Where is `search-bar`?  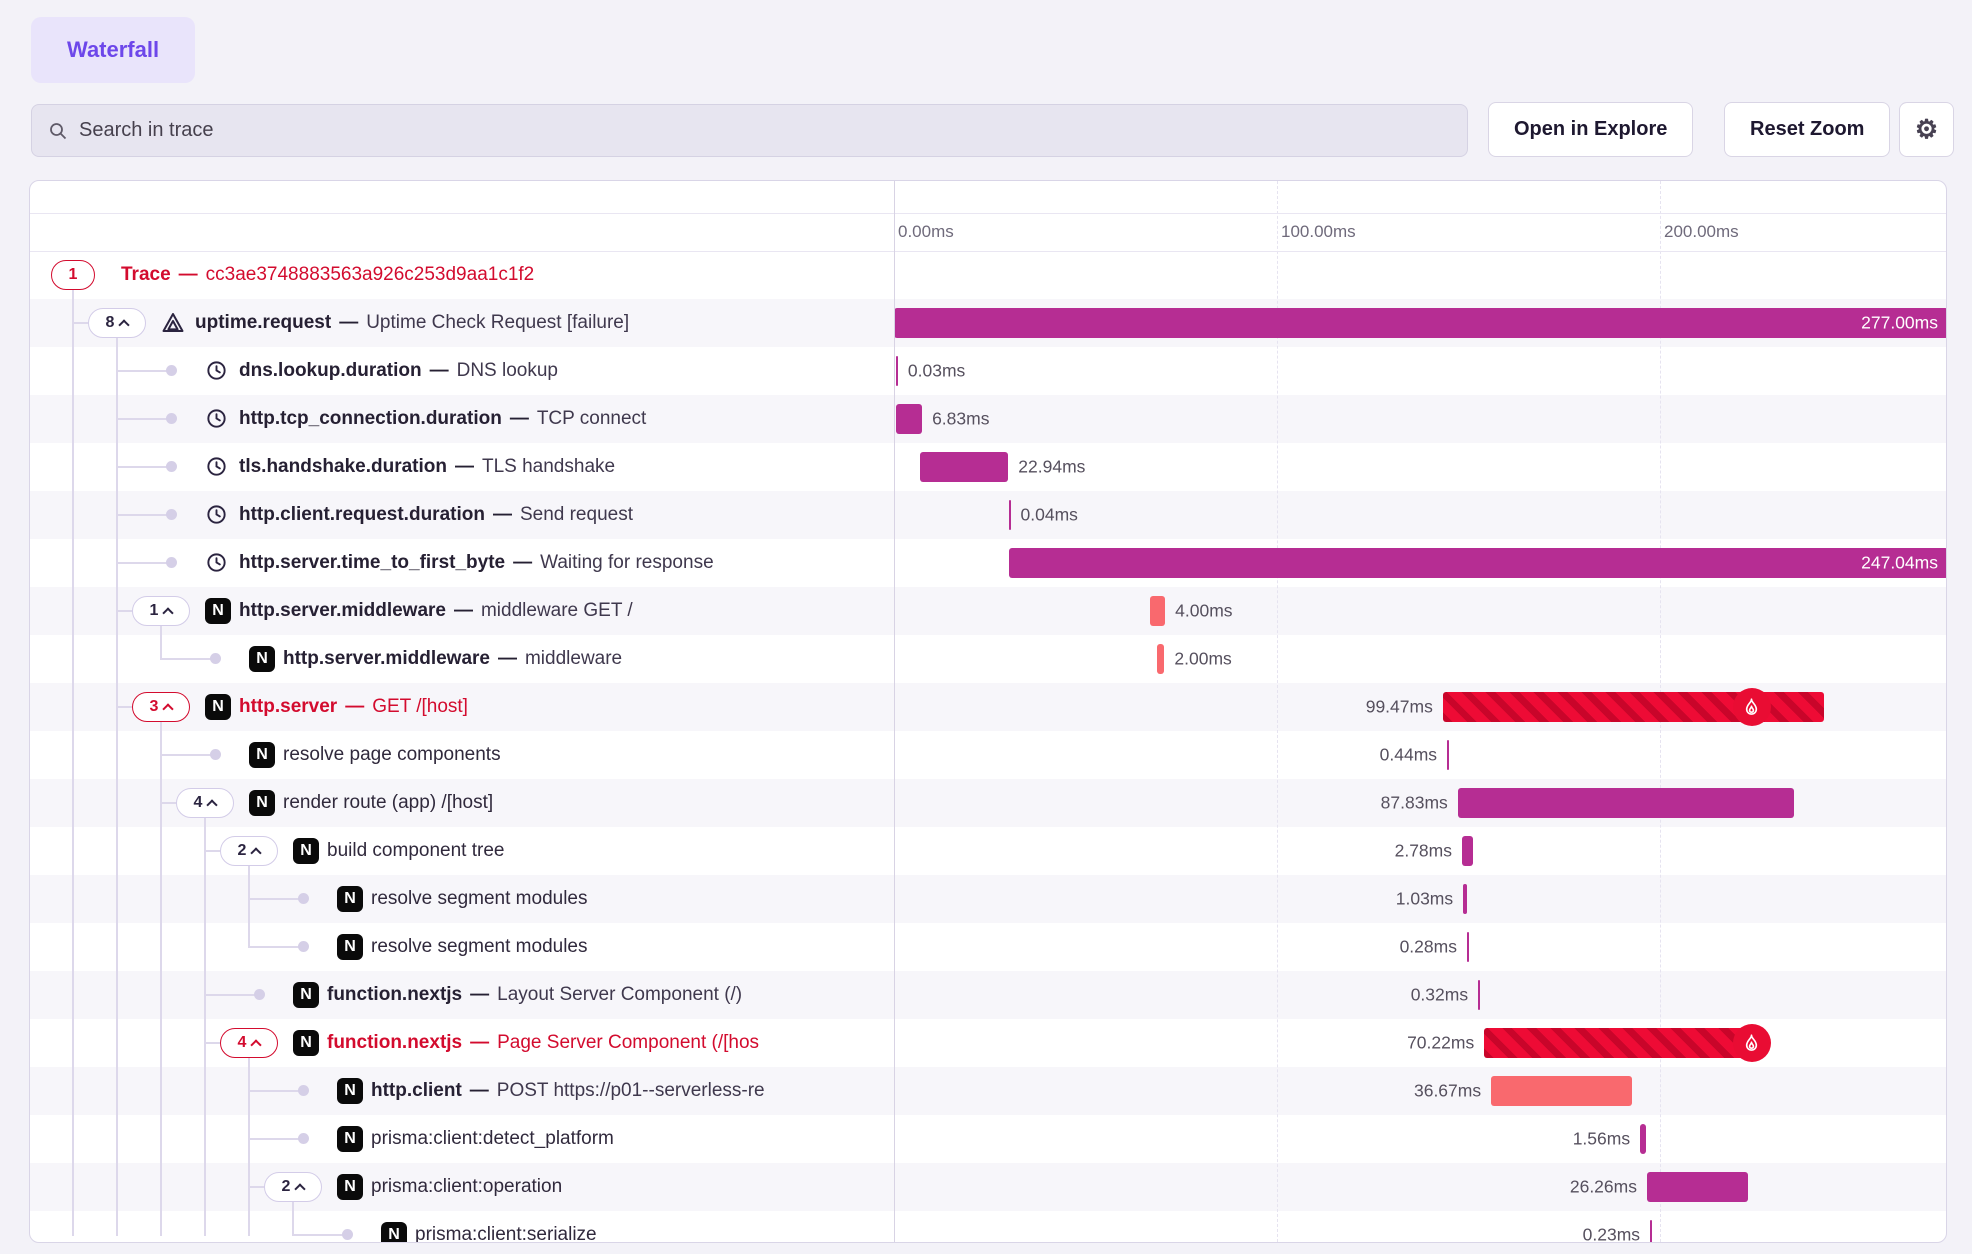
search-bar is located at coordinates (749, 130).